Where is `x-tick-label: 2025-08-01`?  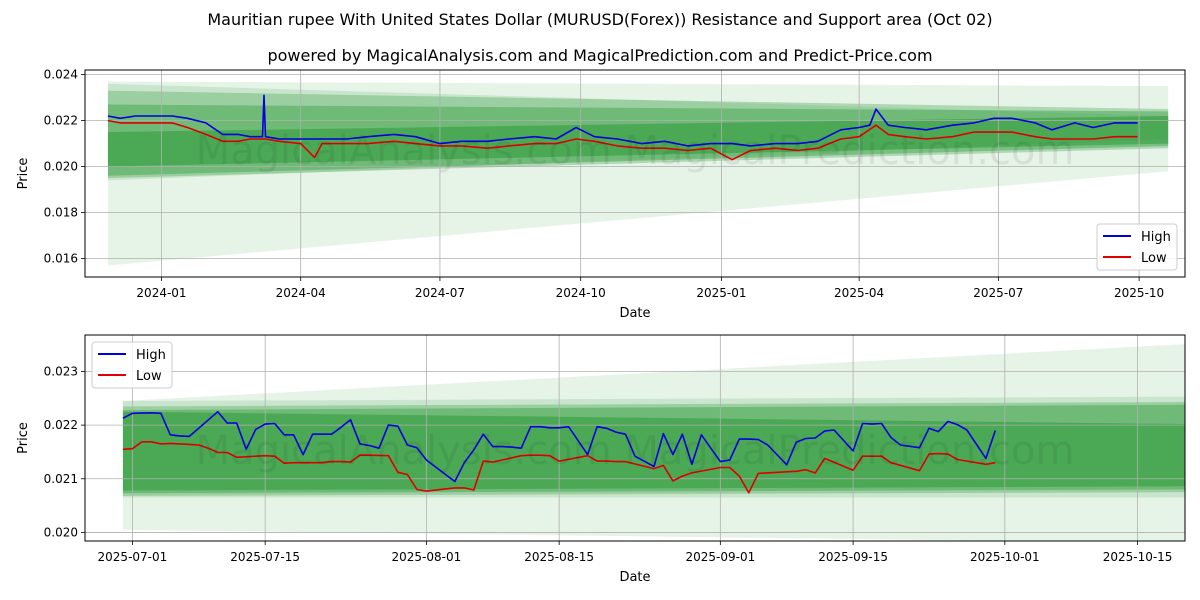
x-tick-label: 2025-08-01 is located at coordinates (427, 557).